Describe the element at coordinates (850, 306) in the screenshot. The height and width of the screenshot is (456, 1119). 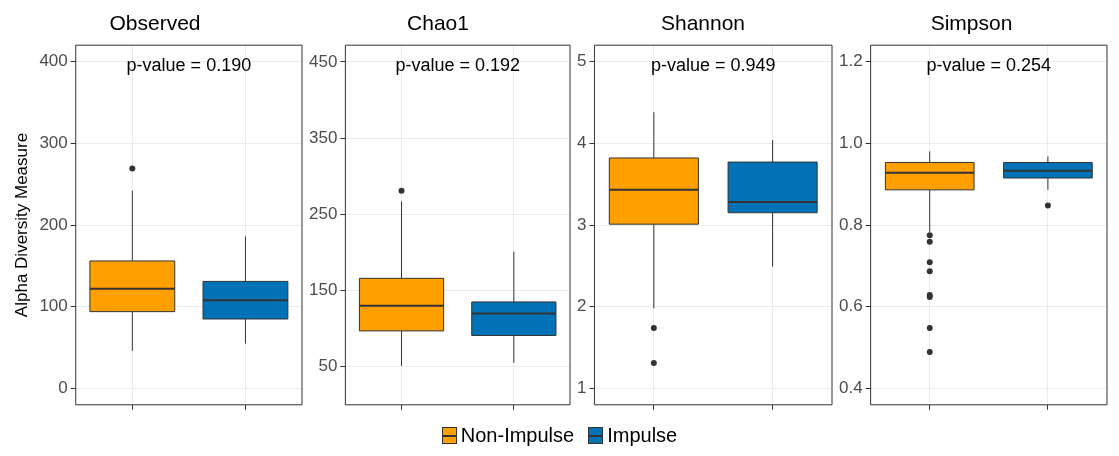
I see `y-tick-label: 0.6` at that location.